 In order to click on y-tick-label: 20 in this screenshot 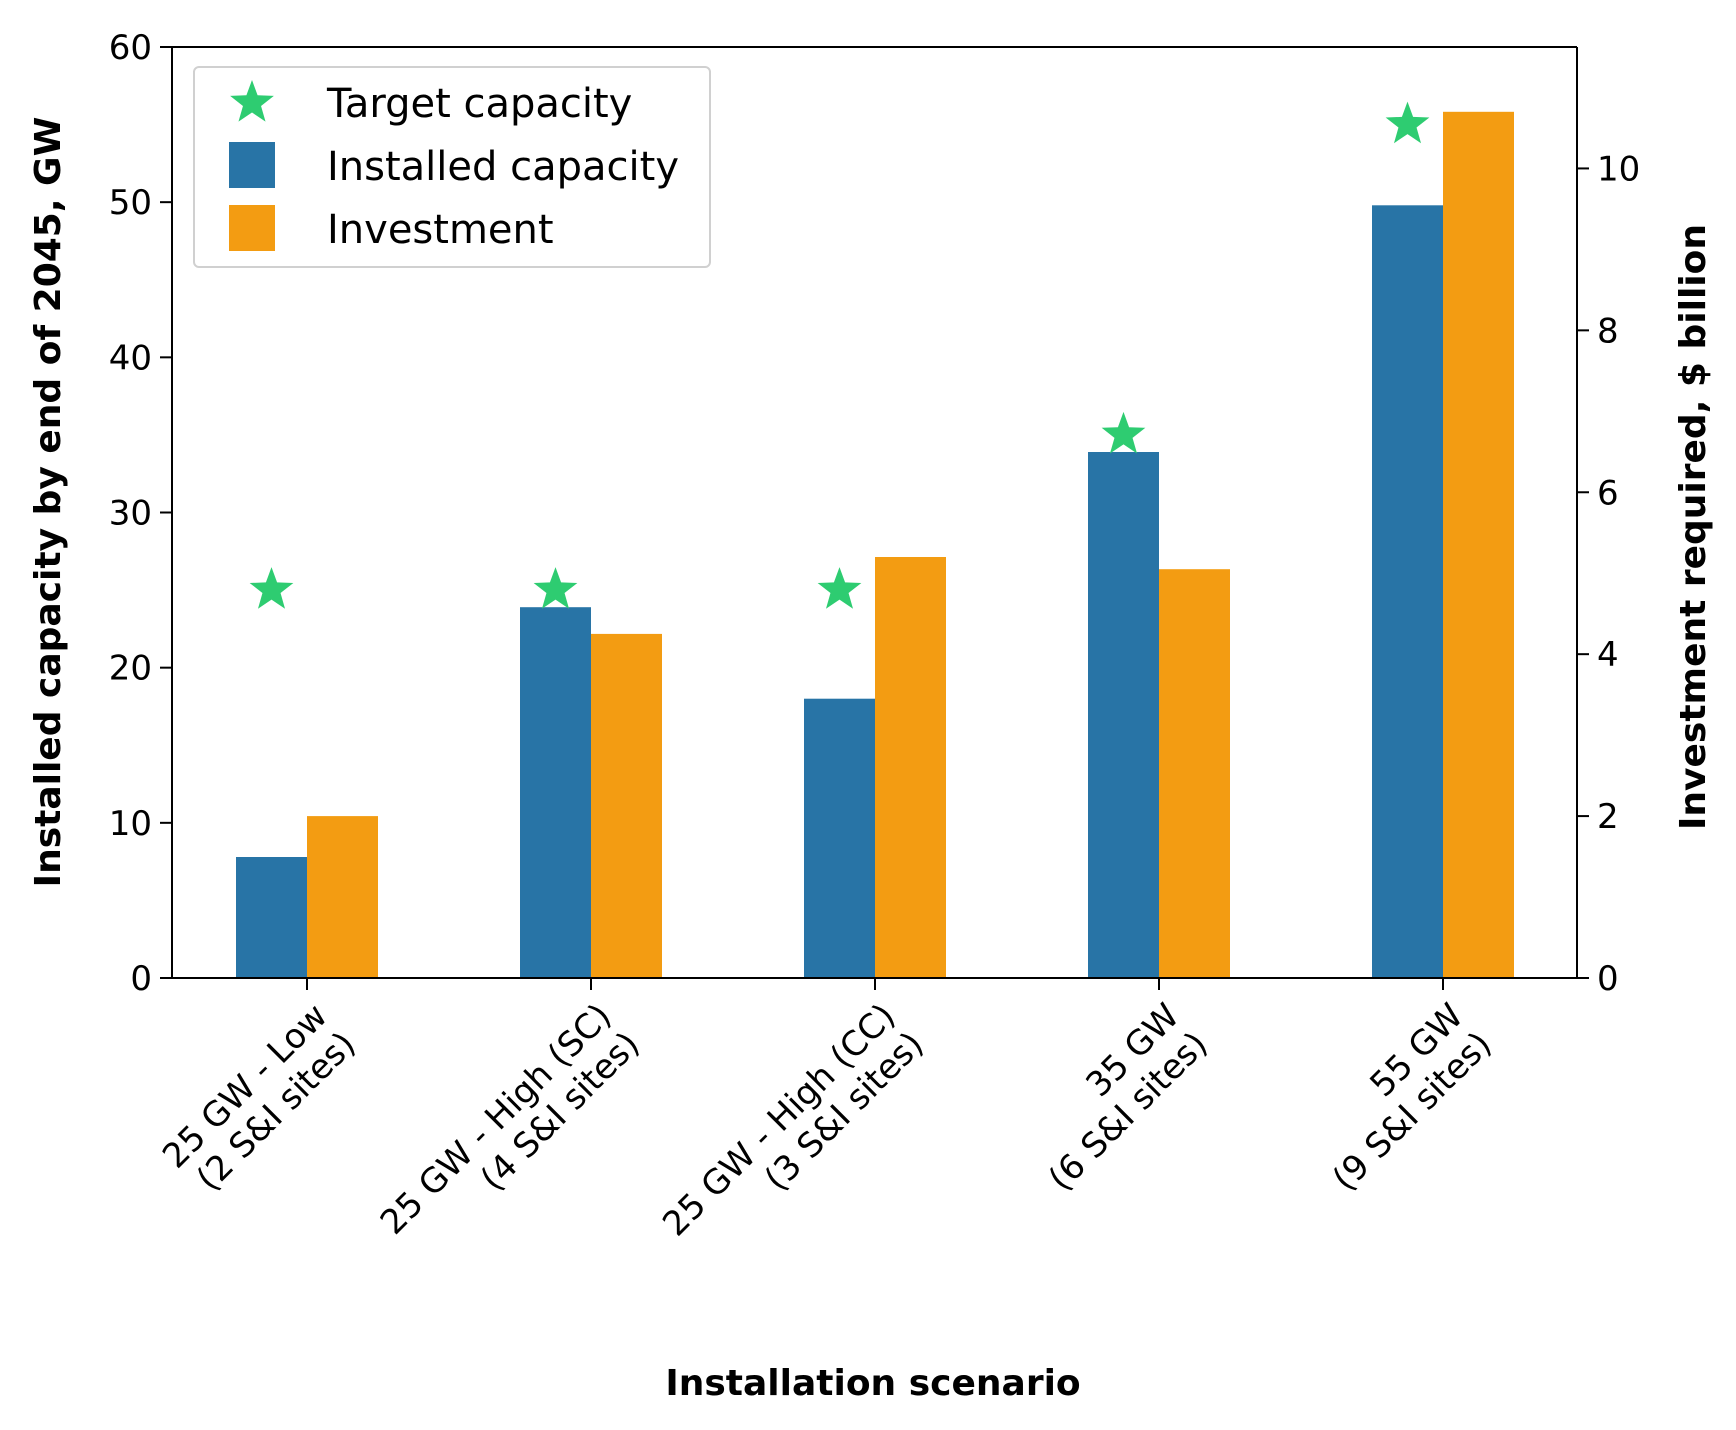, I will do `click(130, 669)`.